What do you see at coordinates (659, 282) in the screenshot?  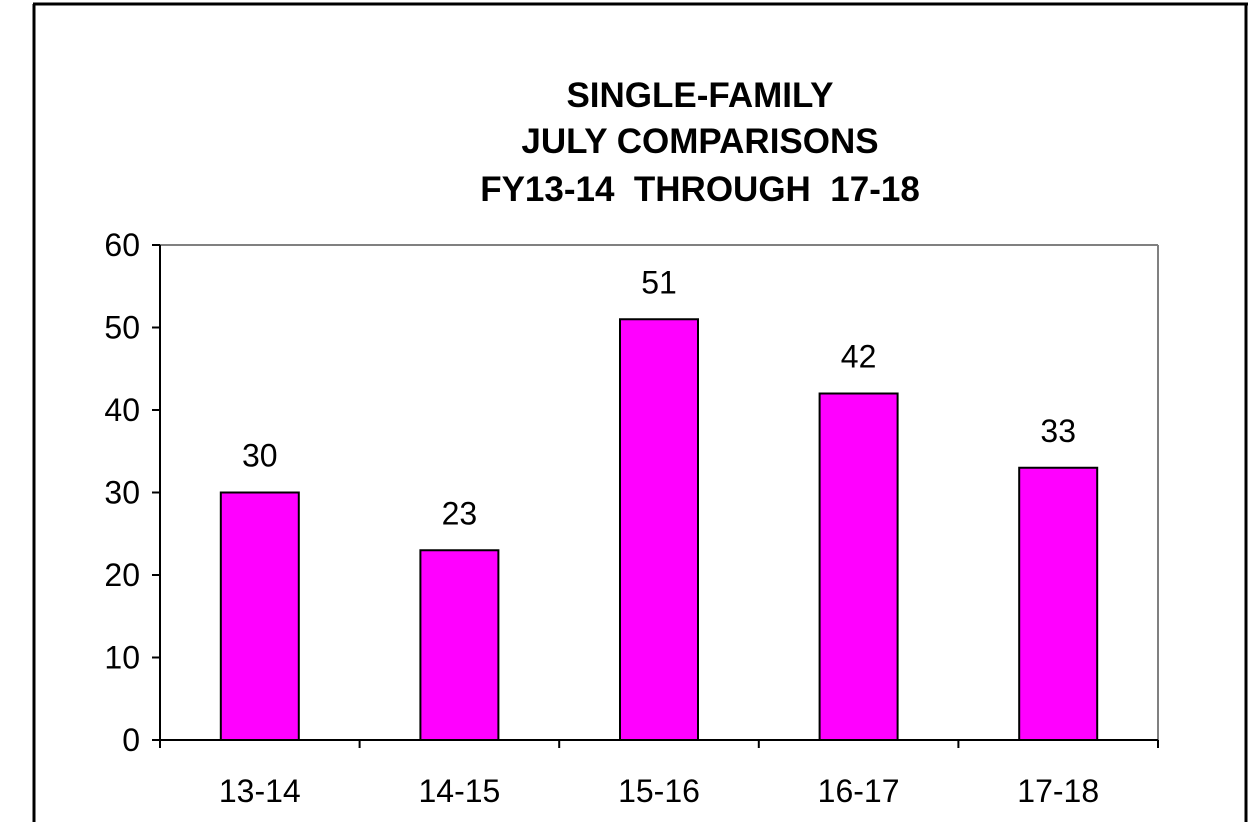 I see `data-label-15-16: 51` at bounding box center [659, 282].